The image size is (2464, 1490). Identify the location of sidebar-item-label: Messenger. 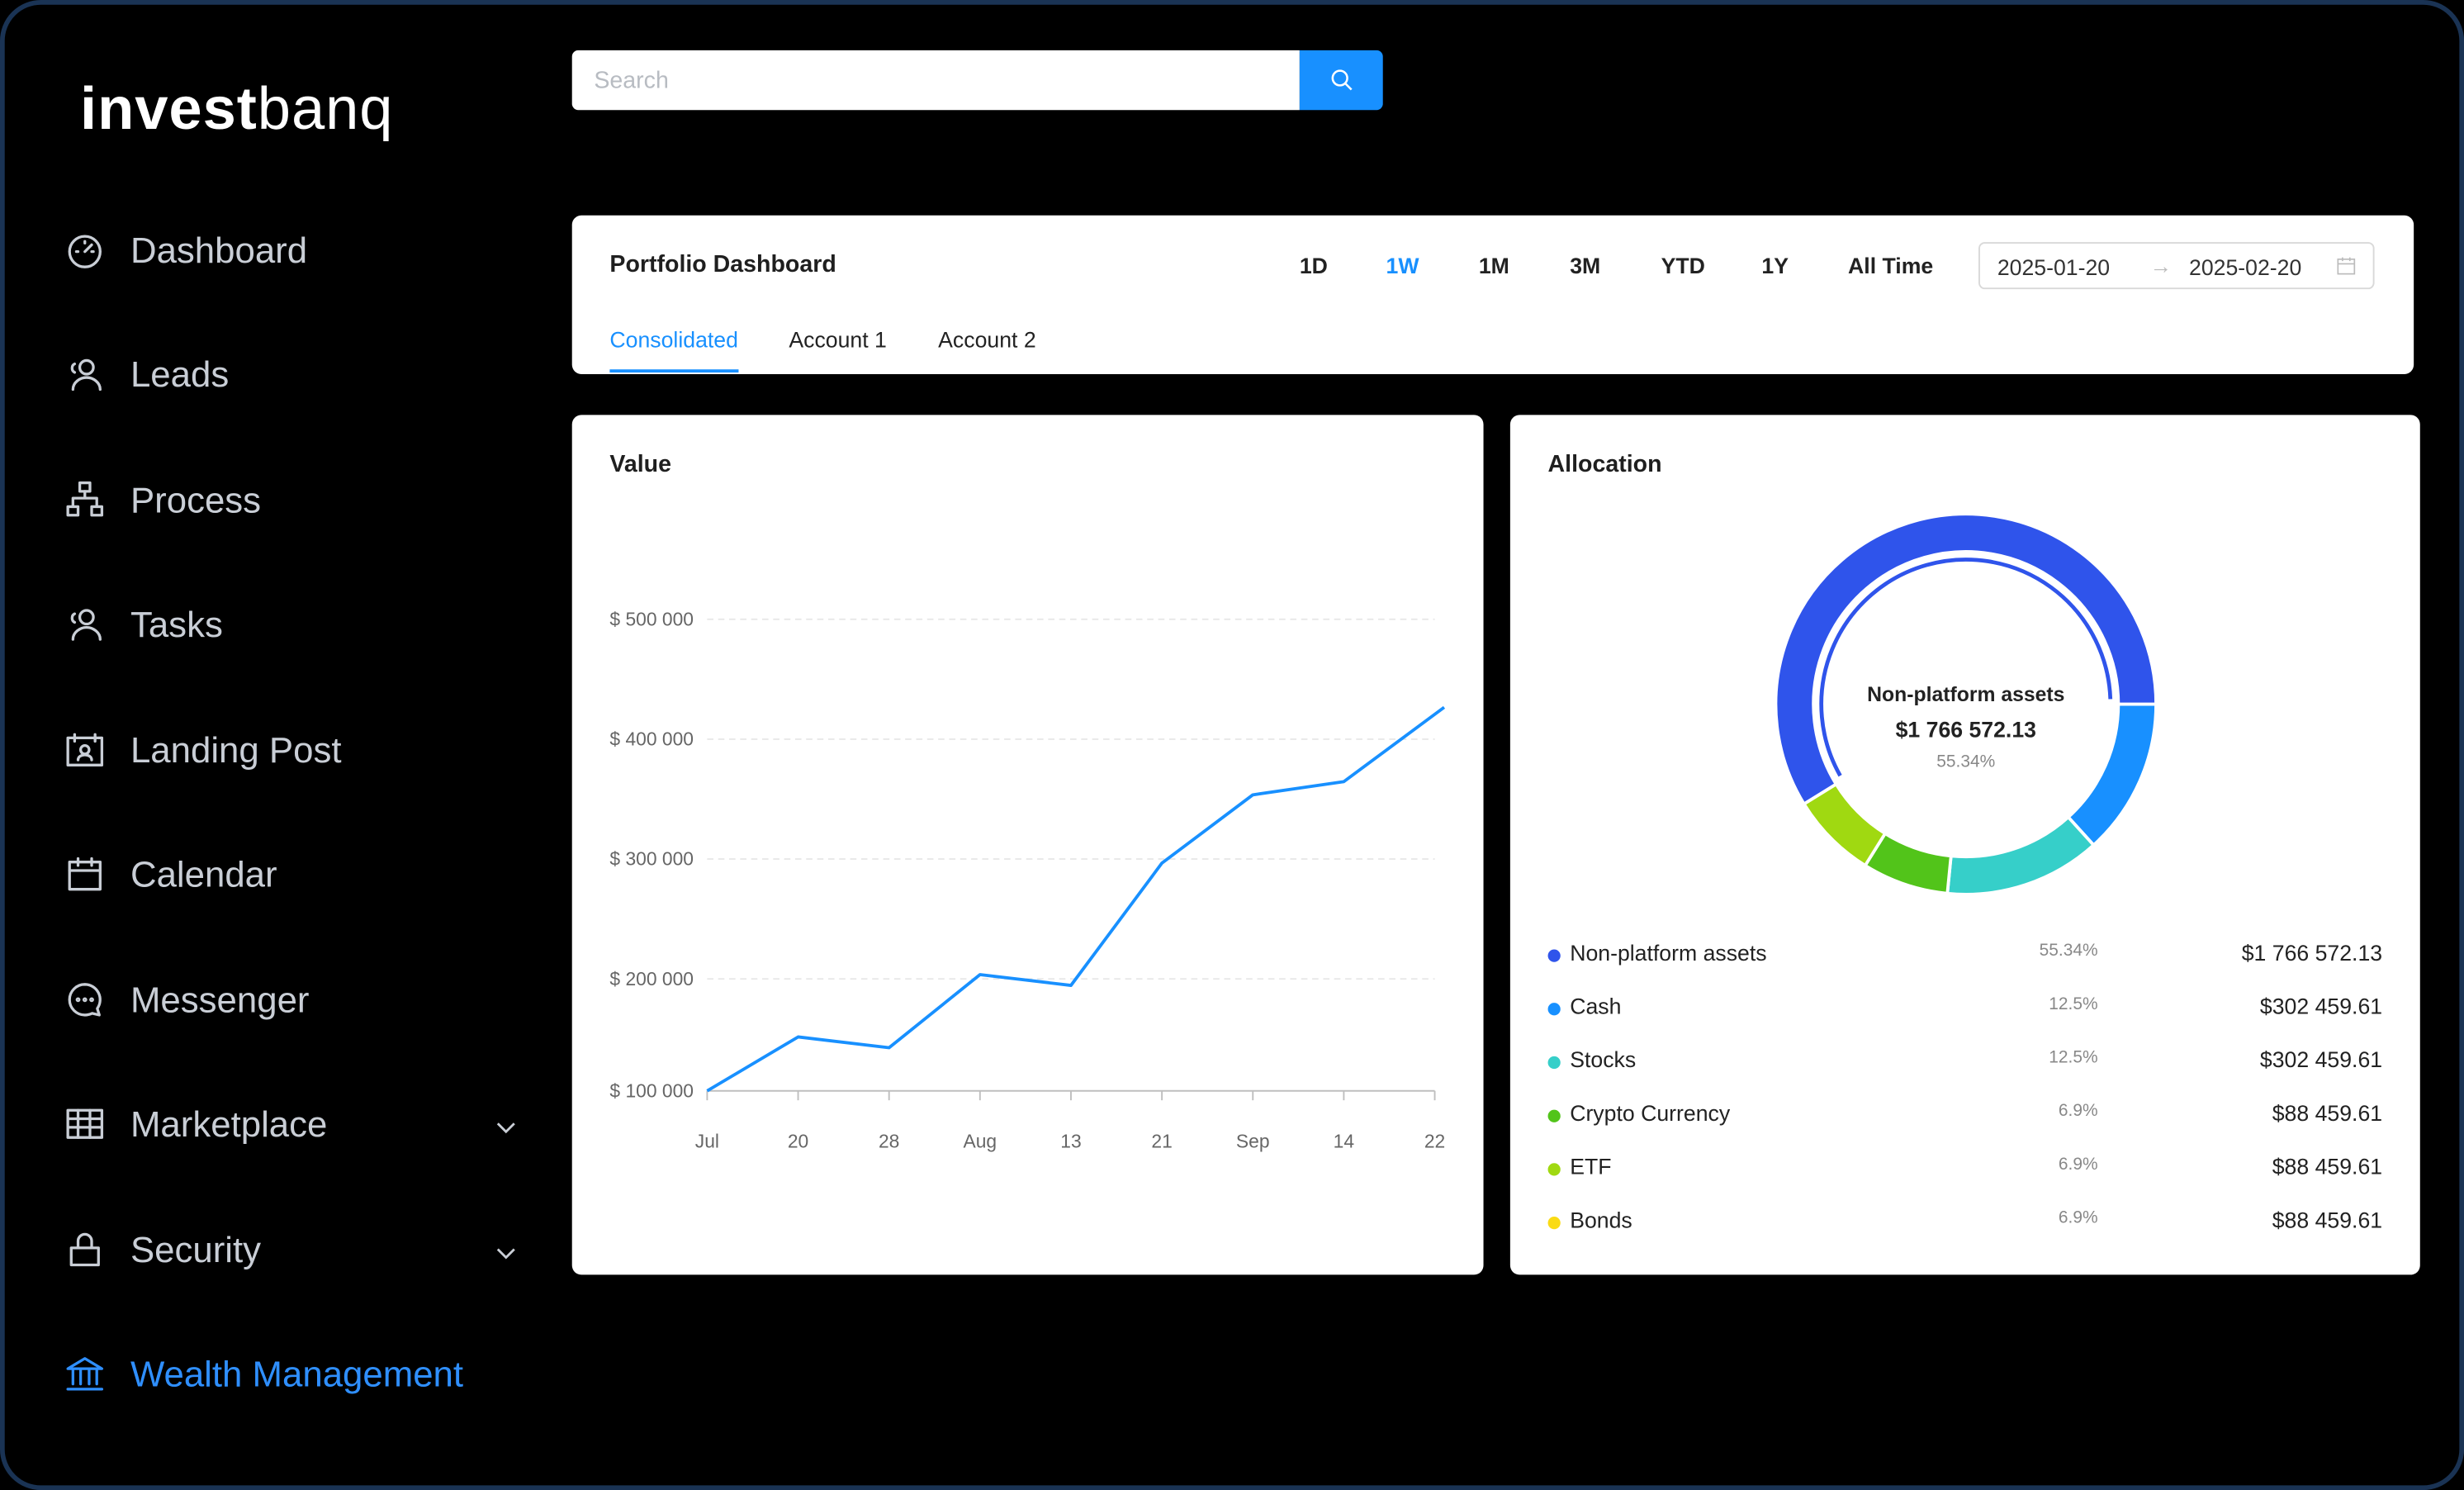
(220, 999).